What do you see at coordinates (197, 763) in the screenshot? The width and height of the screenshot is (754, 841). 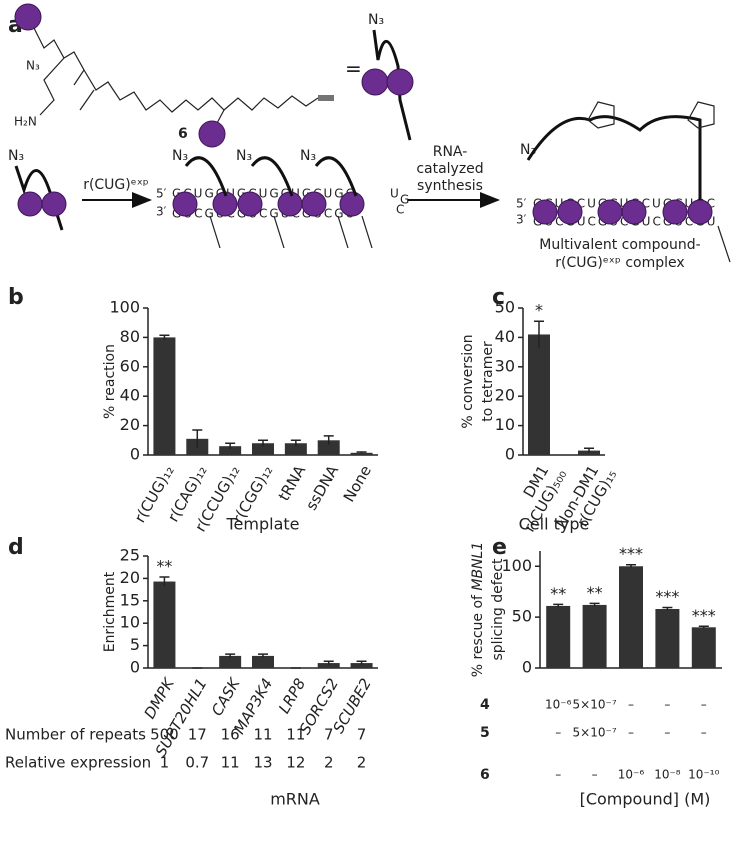 I see `table-cell: 0.7` at bounding box center [197, 763].